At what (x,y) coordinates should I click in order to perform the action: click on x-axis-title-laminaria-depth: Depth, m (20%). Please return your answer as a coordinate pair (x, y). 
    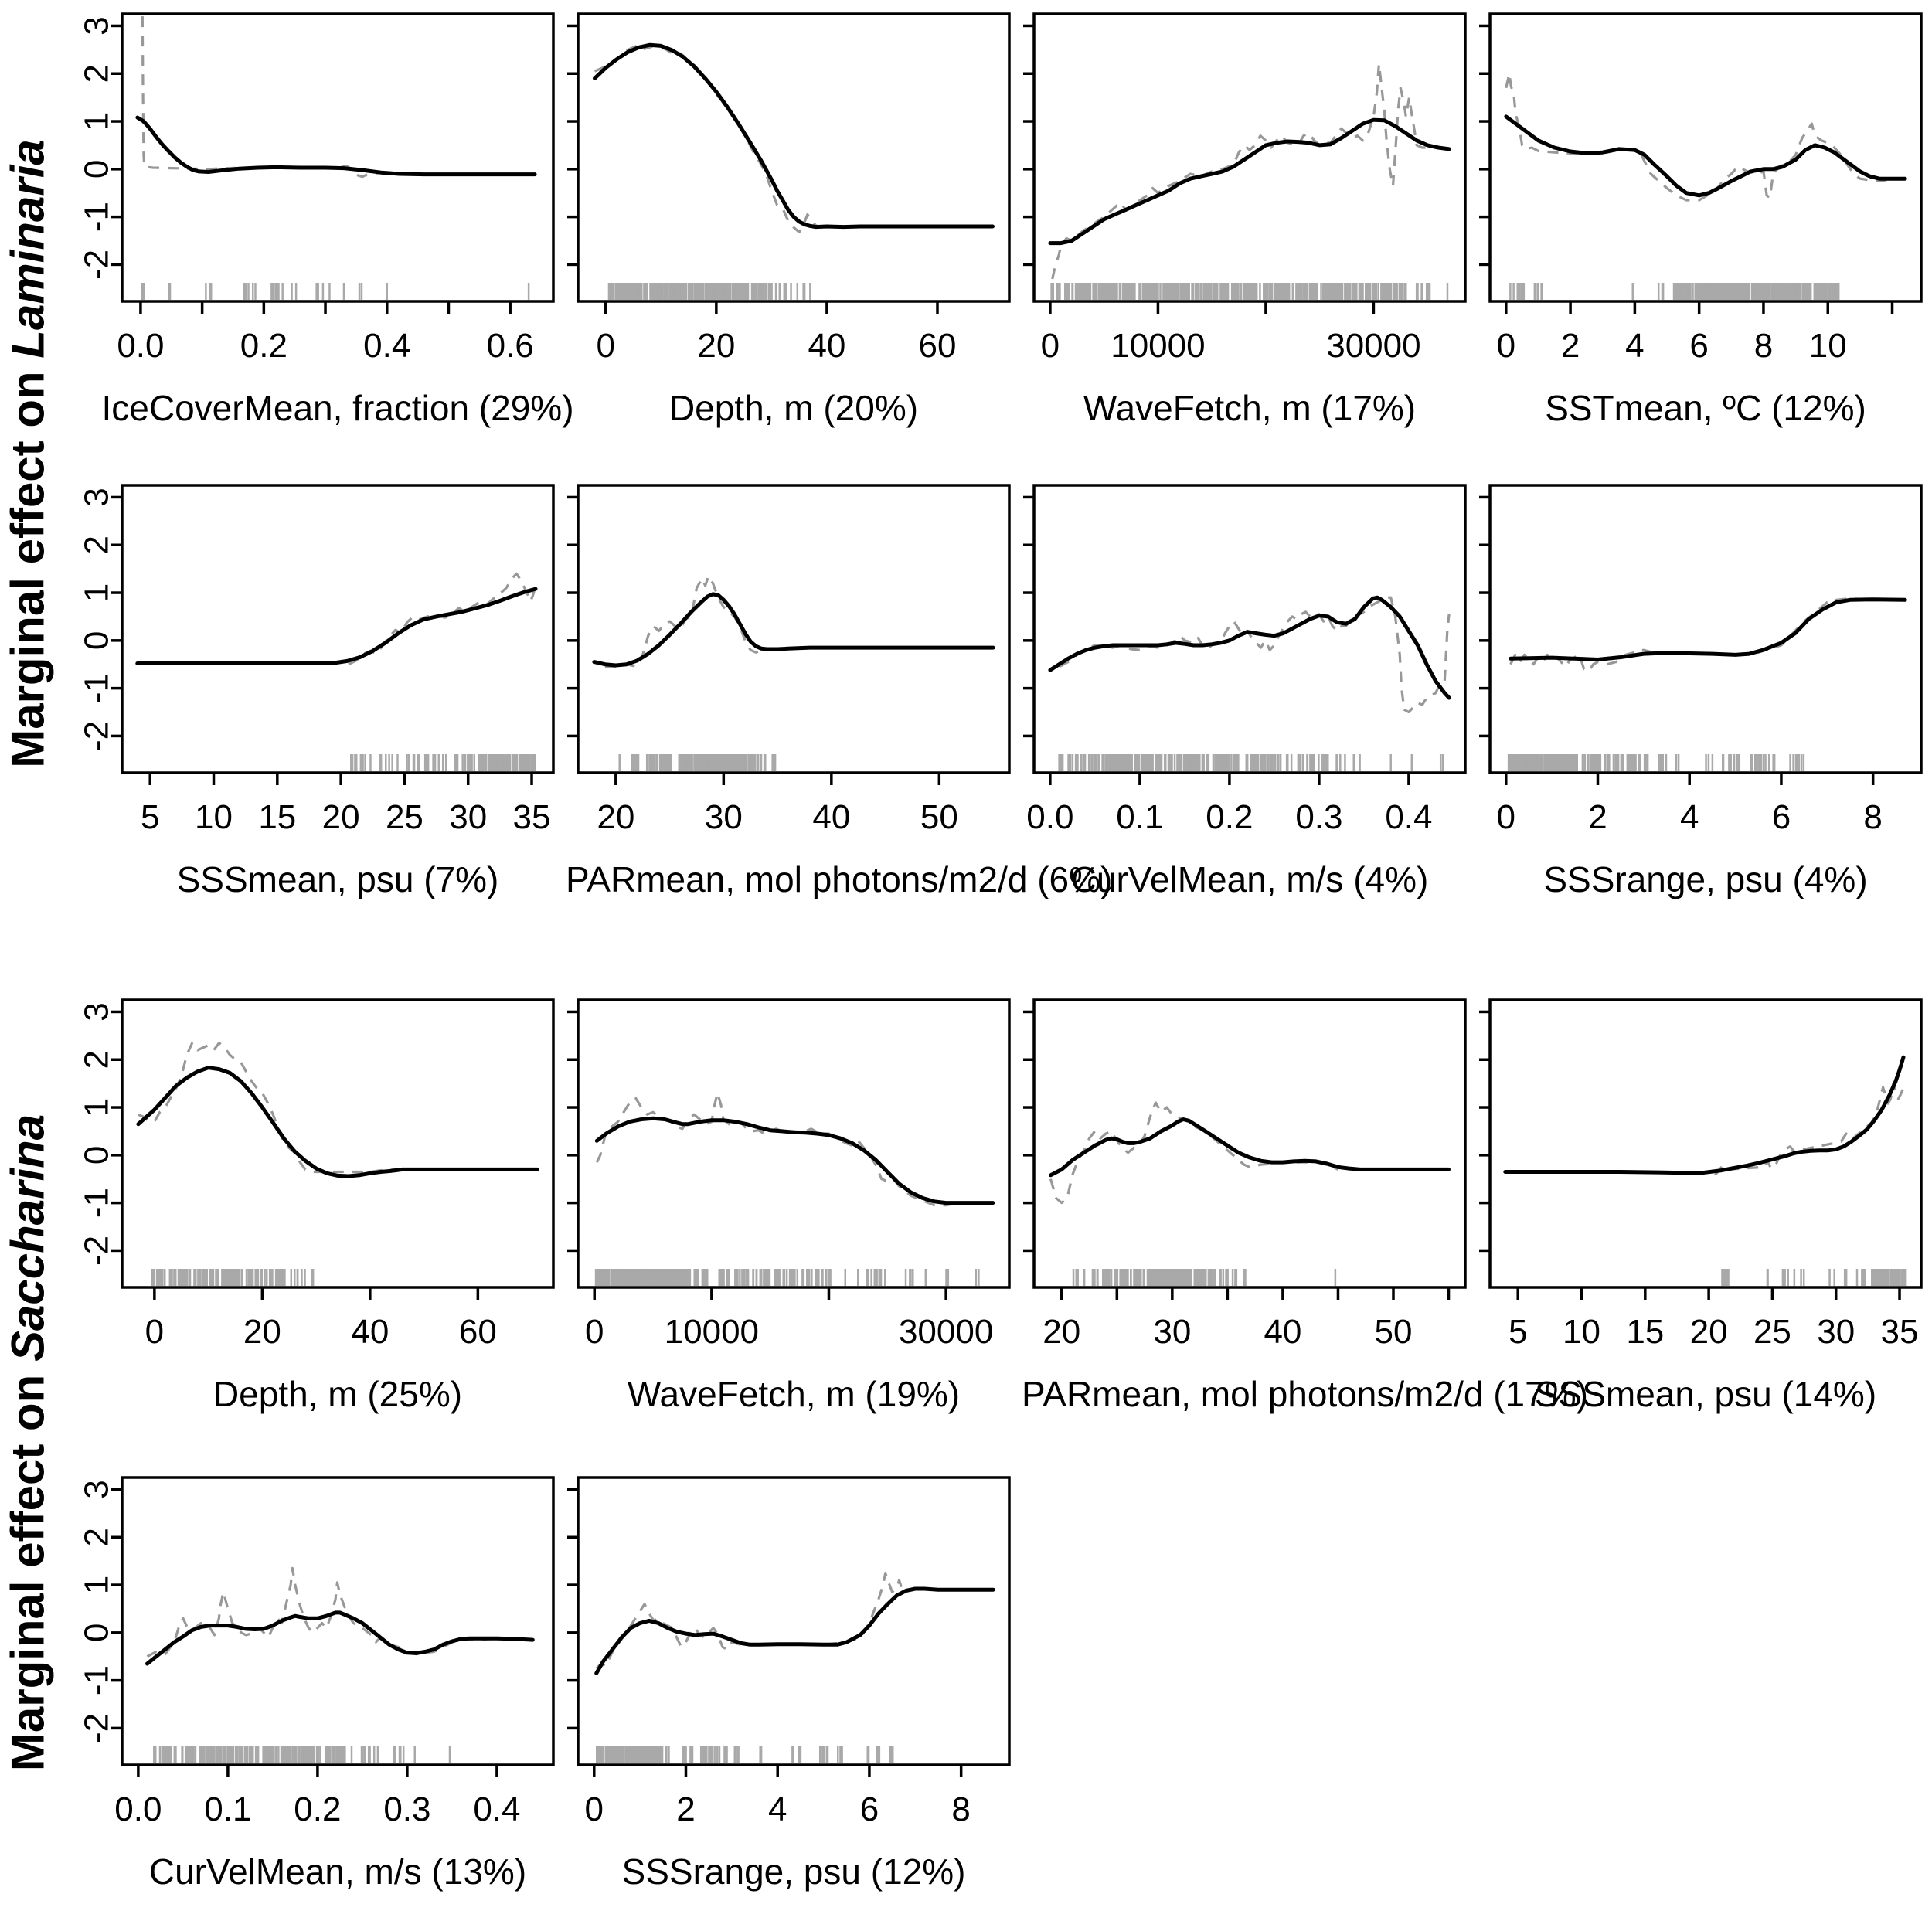
    Looking at the image, I should click on (793, 408).